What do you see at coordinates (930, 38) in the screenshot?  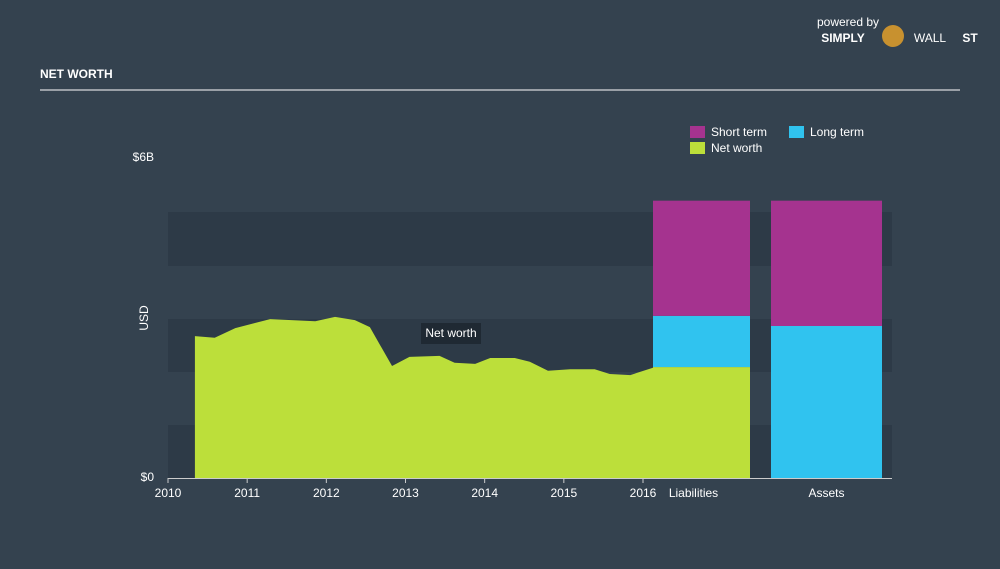 I see `logo-wall: WALL` at bounding box center [930, 38].